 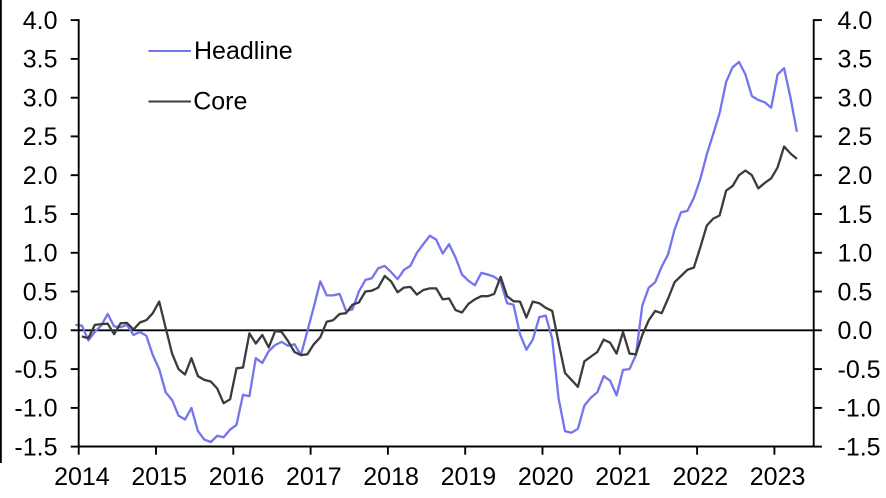 What do you see at coordinates (82, 477) in the screenshot?
I see `svg-text: 2014` at bounding box center [82, 477].